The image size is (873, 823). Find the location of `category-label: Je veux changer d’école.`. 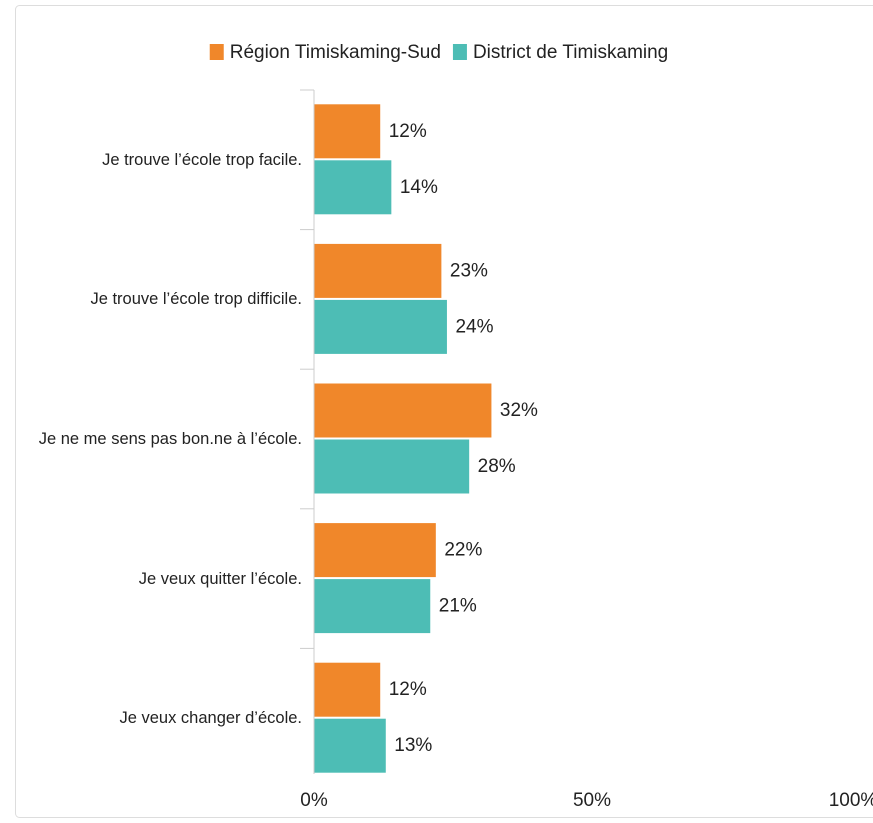

category-label: Je veux changer d’école. is located at coordinates (210, 718).